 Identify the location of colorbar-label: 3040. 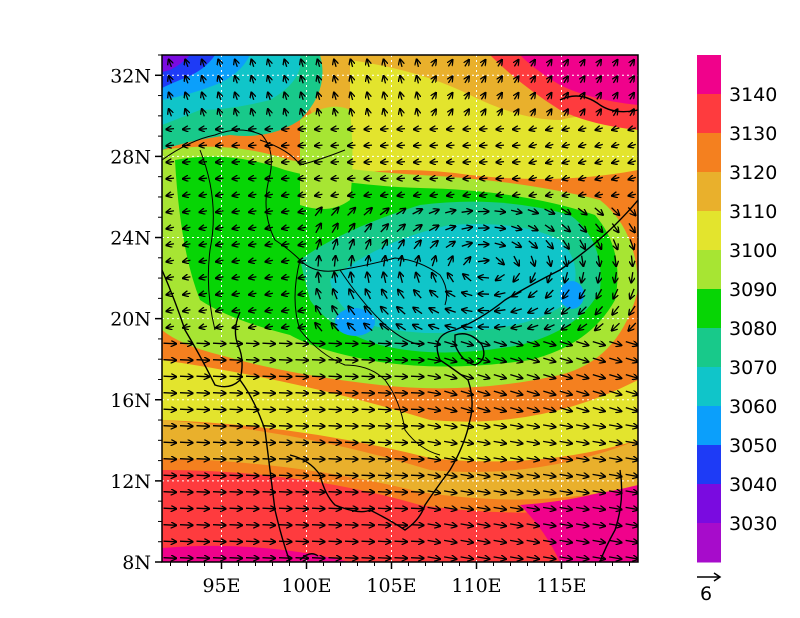
(753, 485).